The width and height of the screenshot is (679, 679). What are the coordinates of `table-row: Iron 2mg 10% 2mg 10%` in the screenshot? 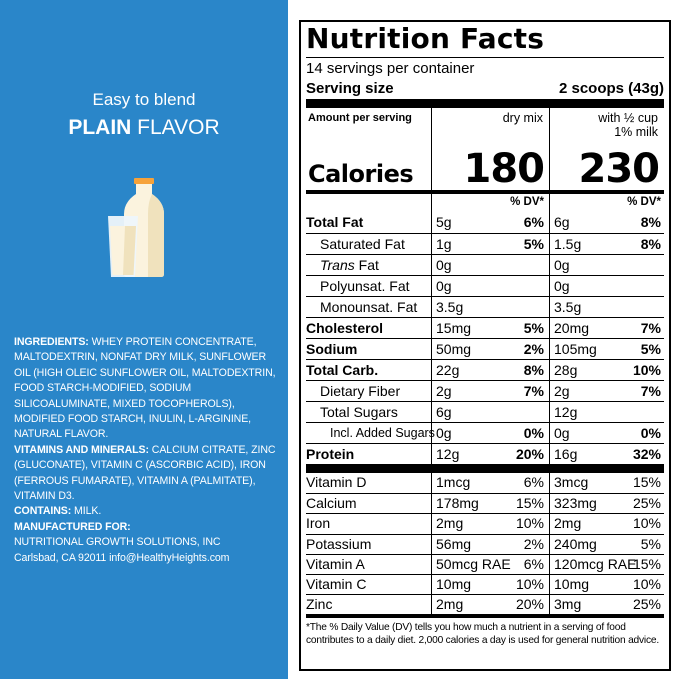 It's located at (485, 523).